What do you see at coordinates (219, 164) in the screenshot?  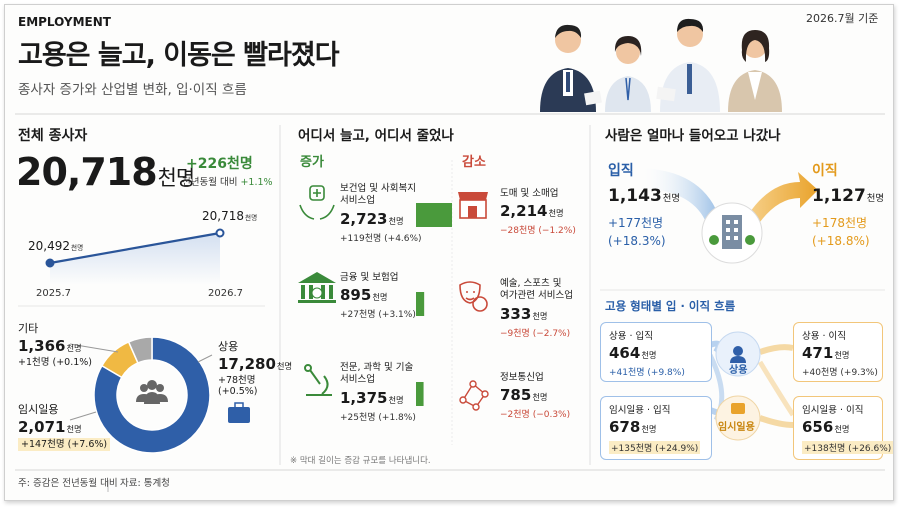 I see `total-change: +226천명` at bounding box center [219, 164].